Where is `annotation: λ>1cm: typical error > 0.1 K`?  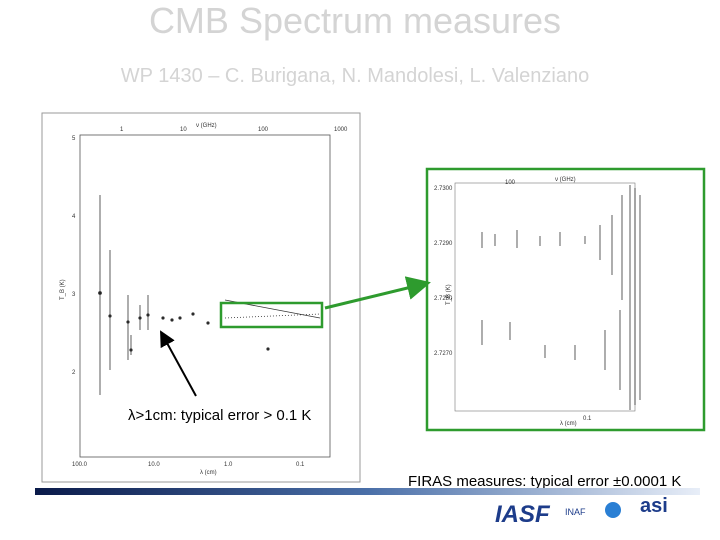
annotation: λ>1cm: typical error > 0.1 K is located at coordinates (219, 415).